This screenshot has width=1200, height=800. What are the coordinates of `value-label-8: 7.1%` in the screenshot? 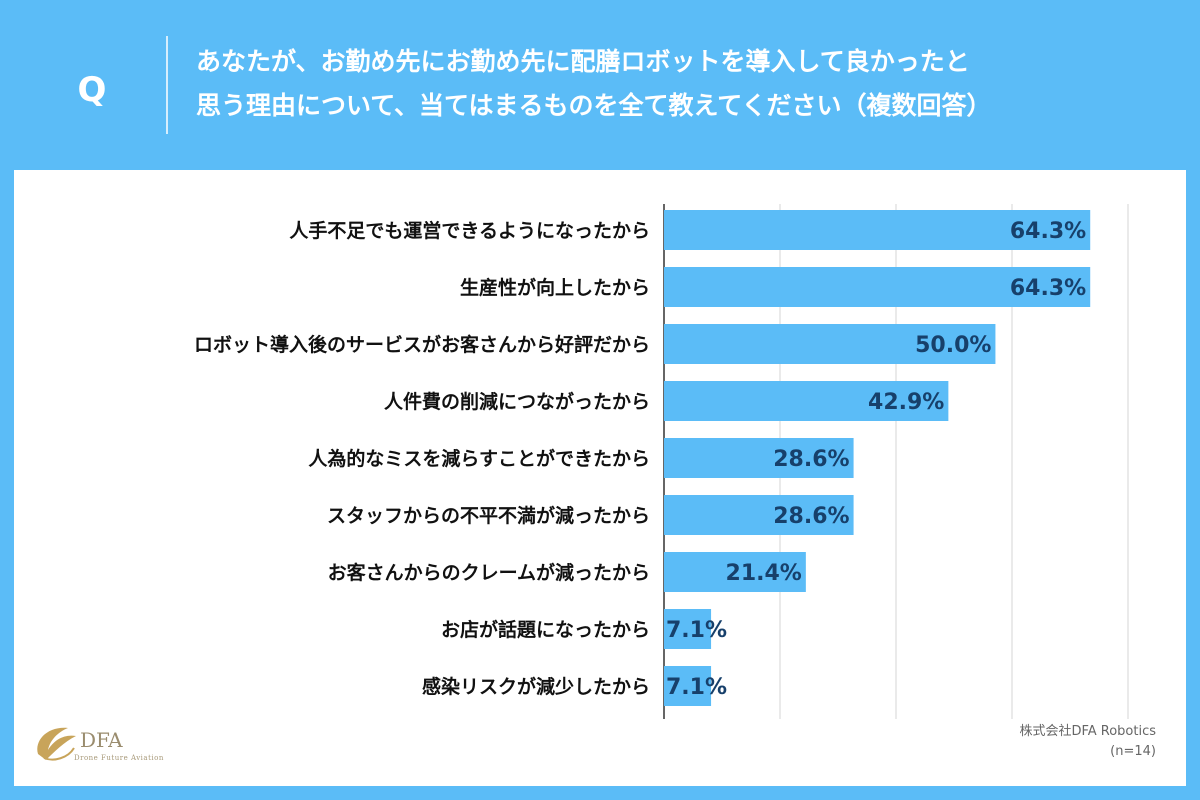 It's located at (696, 630).